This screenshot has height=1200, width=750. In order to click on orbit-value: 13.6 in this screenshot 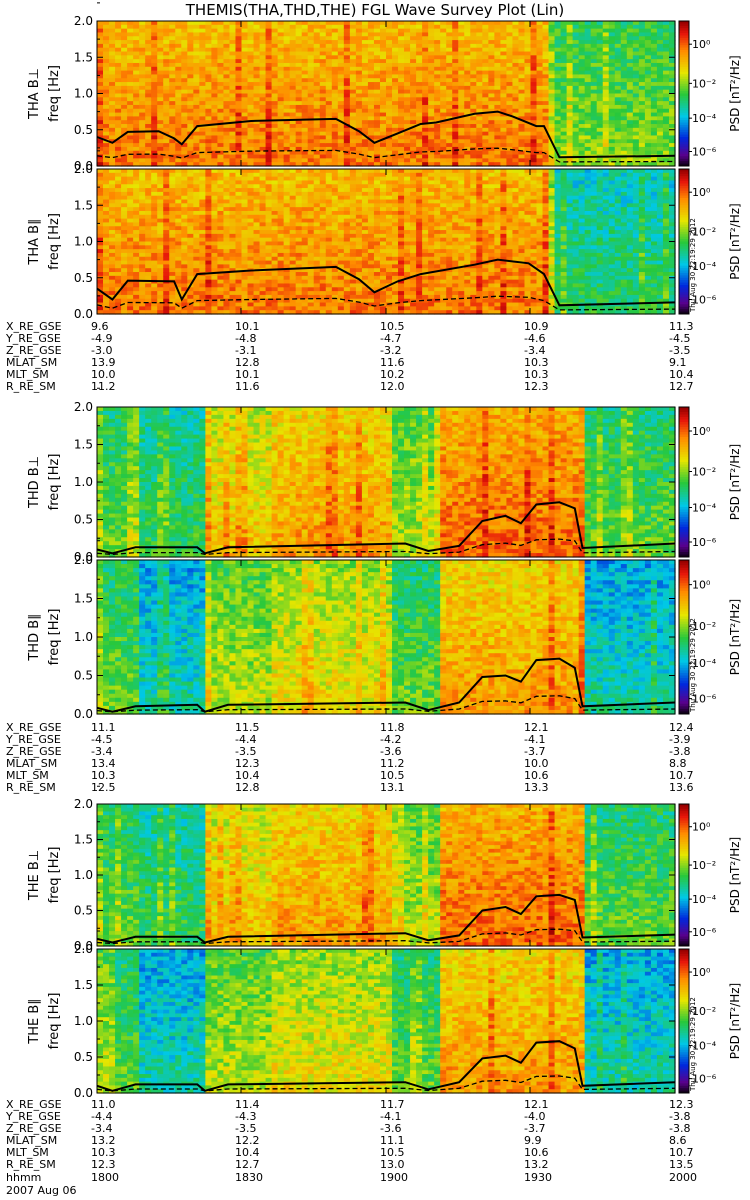, I will do `click(681, 787)`.